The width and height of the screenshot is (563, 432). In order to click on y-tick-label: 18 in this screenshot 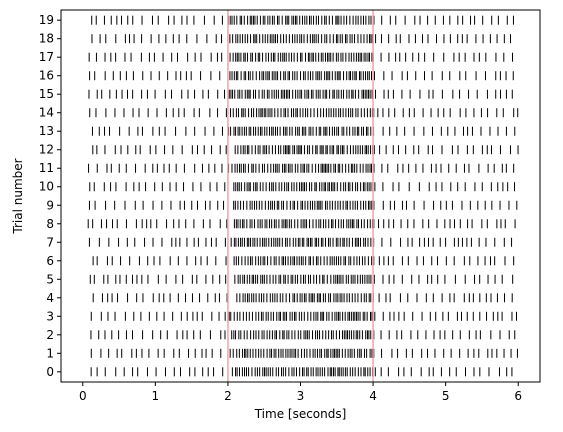, I will do `click(46, 39)`.